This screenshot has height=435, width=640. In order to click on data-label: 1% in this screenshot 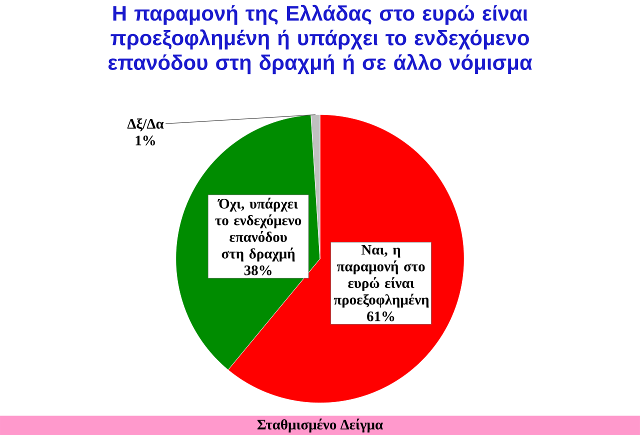, I will do `click(145, 140)`.